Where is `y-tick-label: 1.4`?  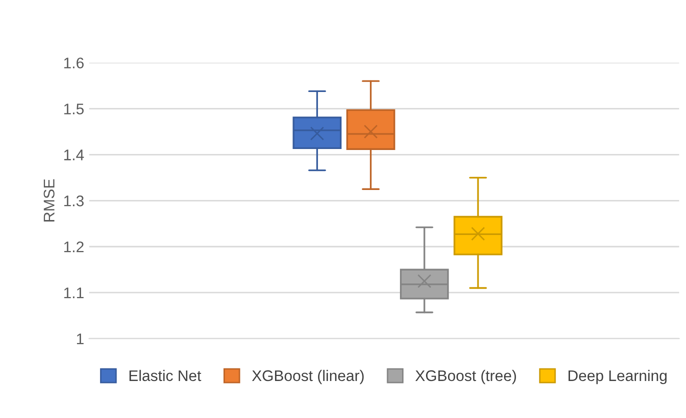
y-tick-label: 1.4 is located at coordinates (74, 155).